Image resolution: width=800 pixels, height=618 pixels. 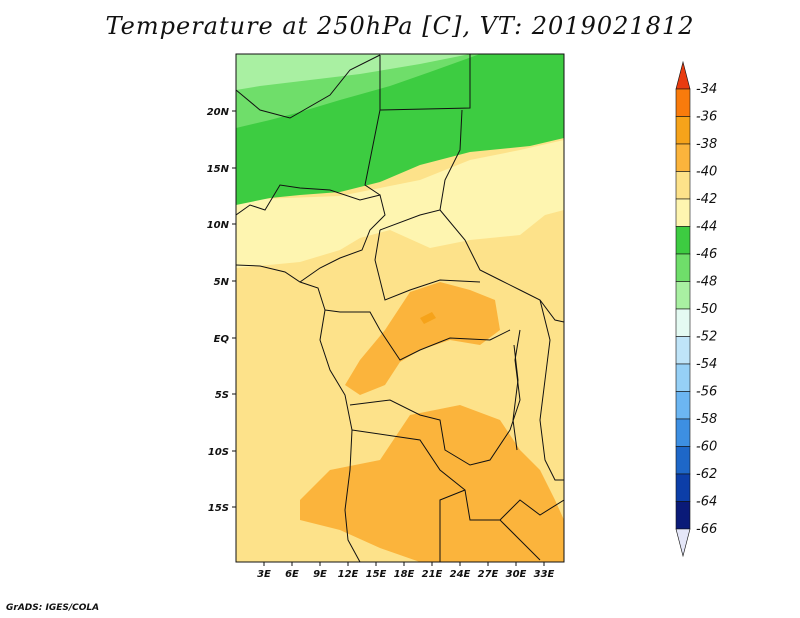 I want to click on lon-tick-labels: 3E 6E 9E 12E 15E 18E 21E 24E 27E 30E 33E, so click(x=405, y=574).